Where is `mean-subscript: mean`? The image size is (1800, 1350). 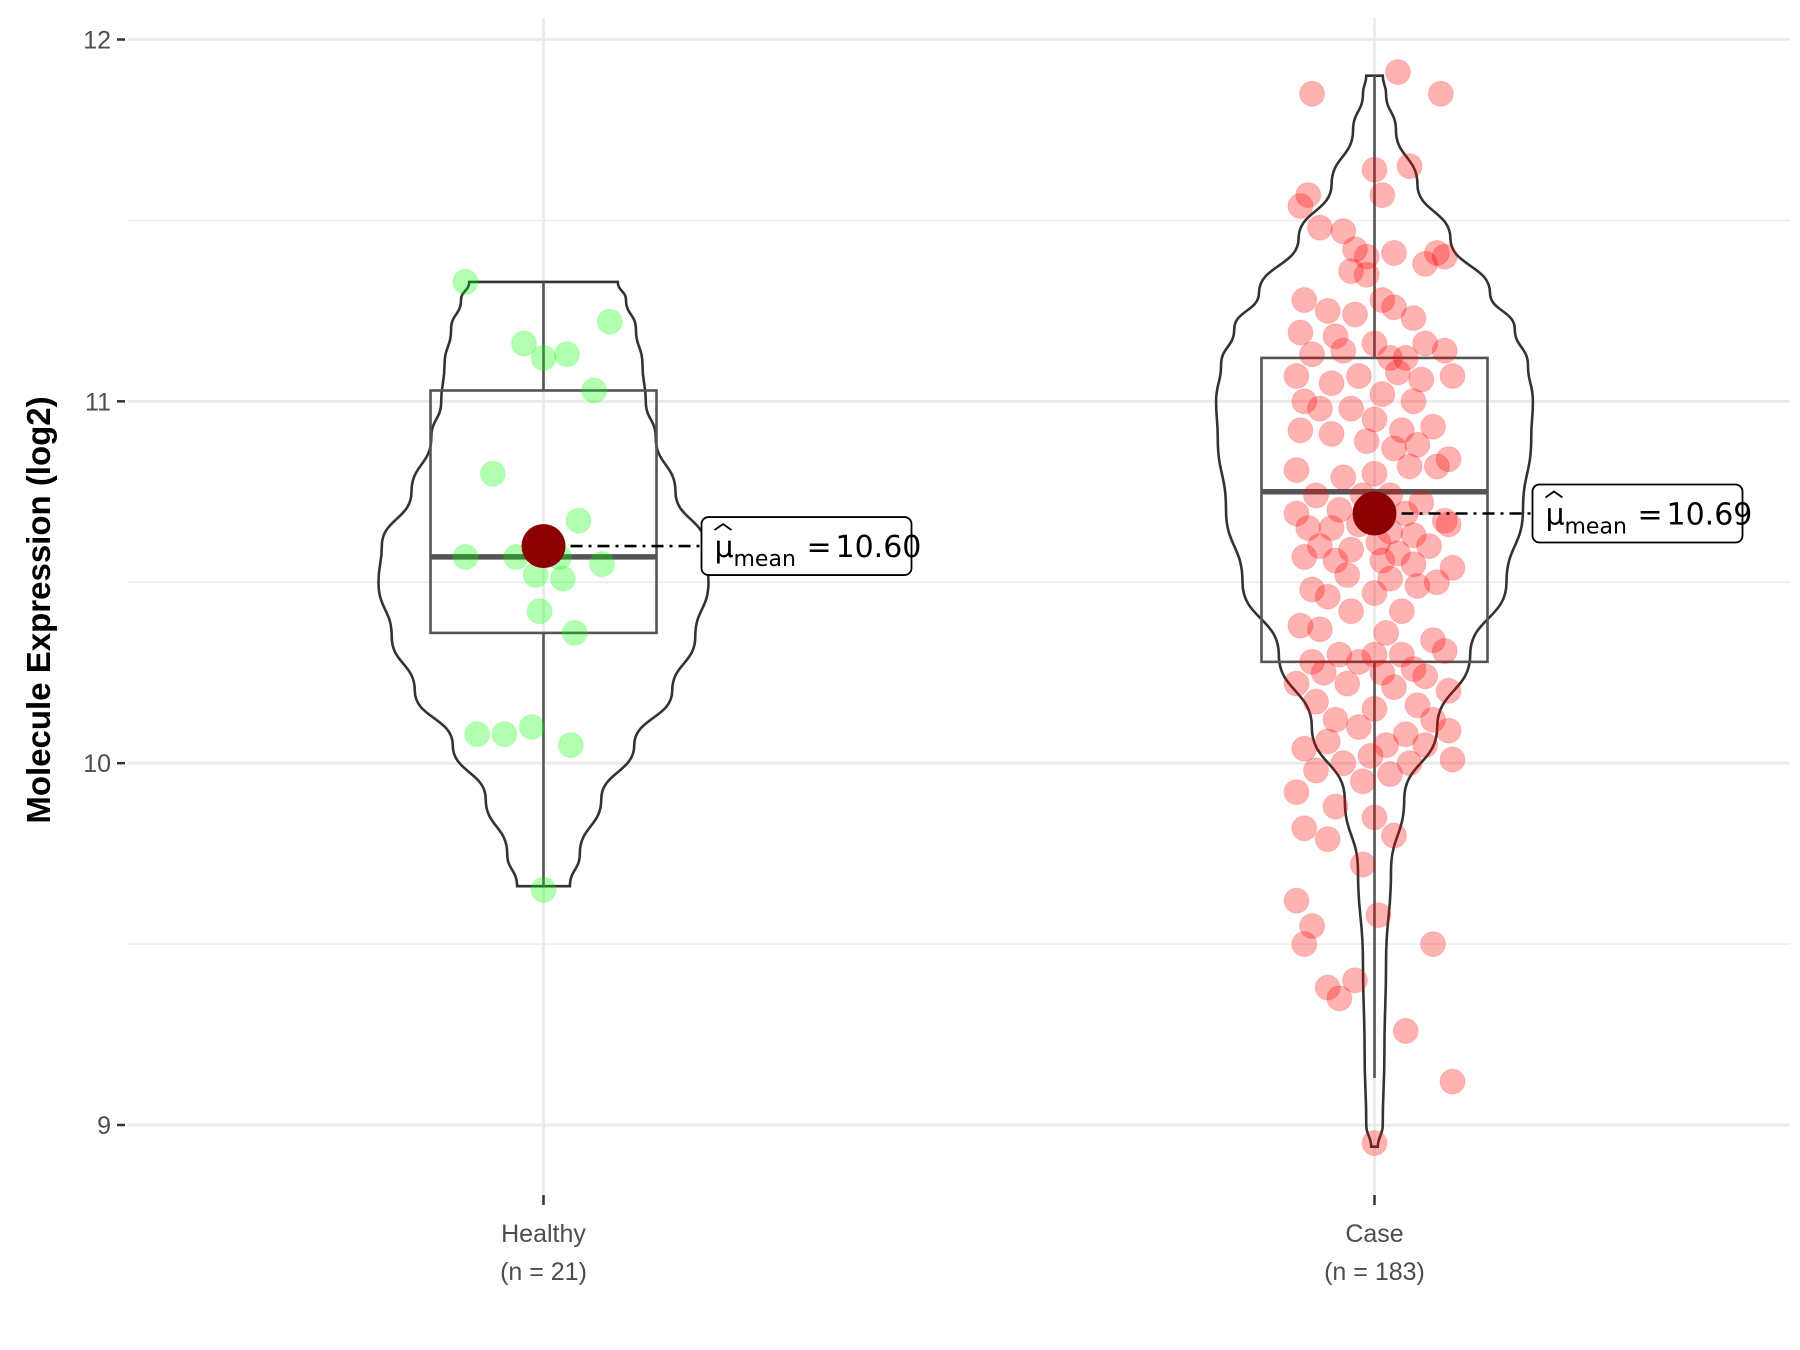
mean-subscript: mean is located at coordinates (1596, 527).